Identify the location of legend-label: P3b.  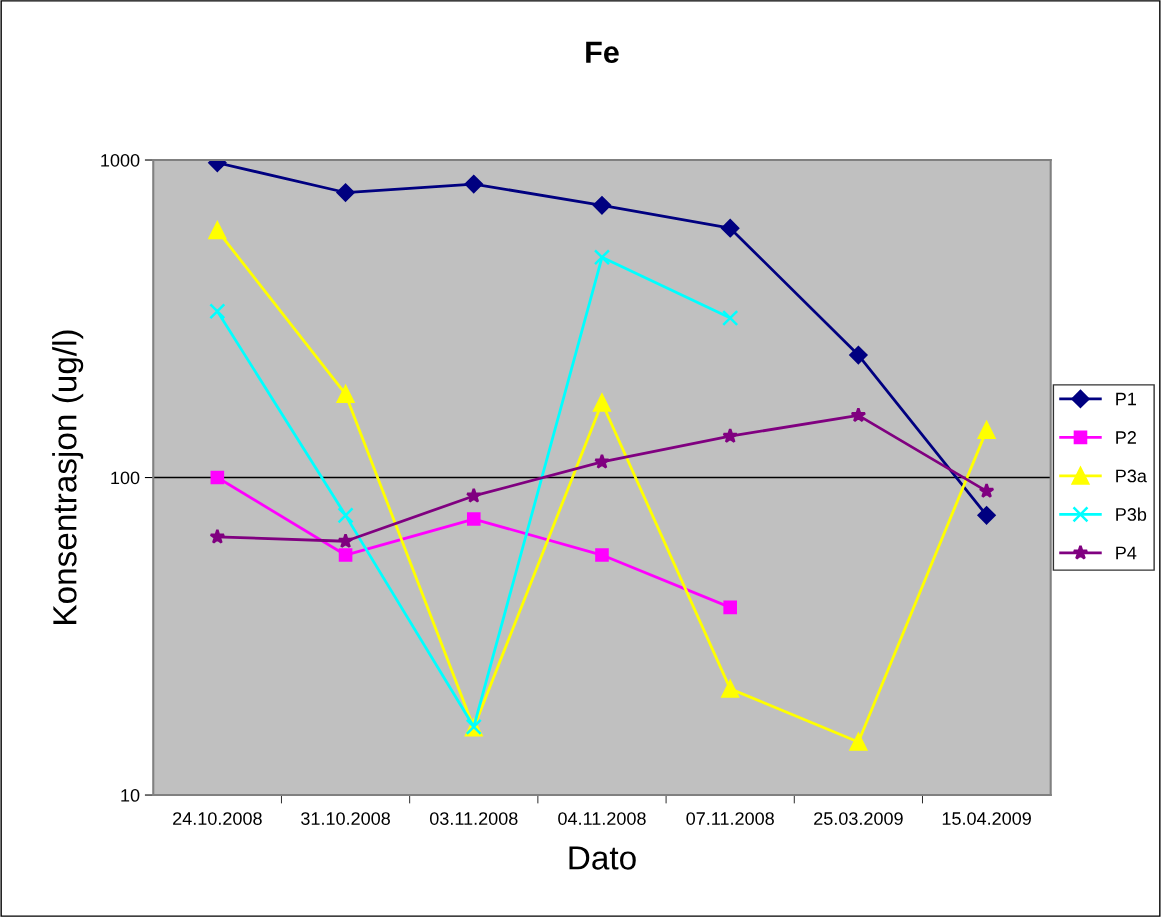
(1131, 514).